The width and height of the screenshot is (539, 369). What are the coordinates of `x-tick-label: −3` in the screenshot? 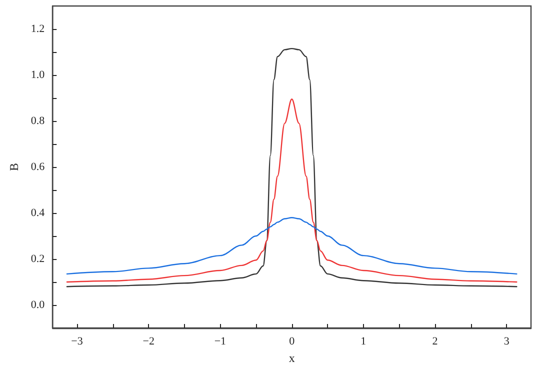 It's located at (77, 342).